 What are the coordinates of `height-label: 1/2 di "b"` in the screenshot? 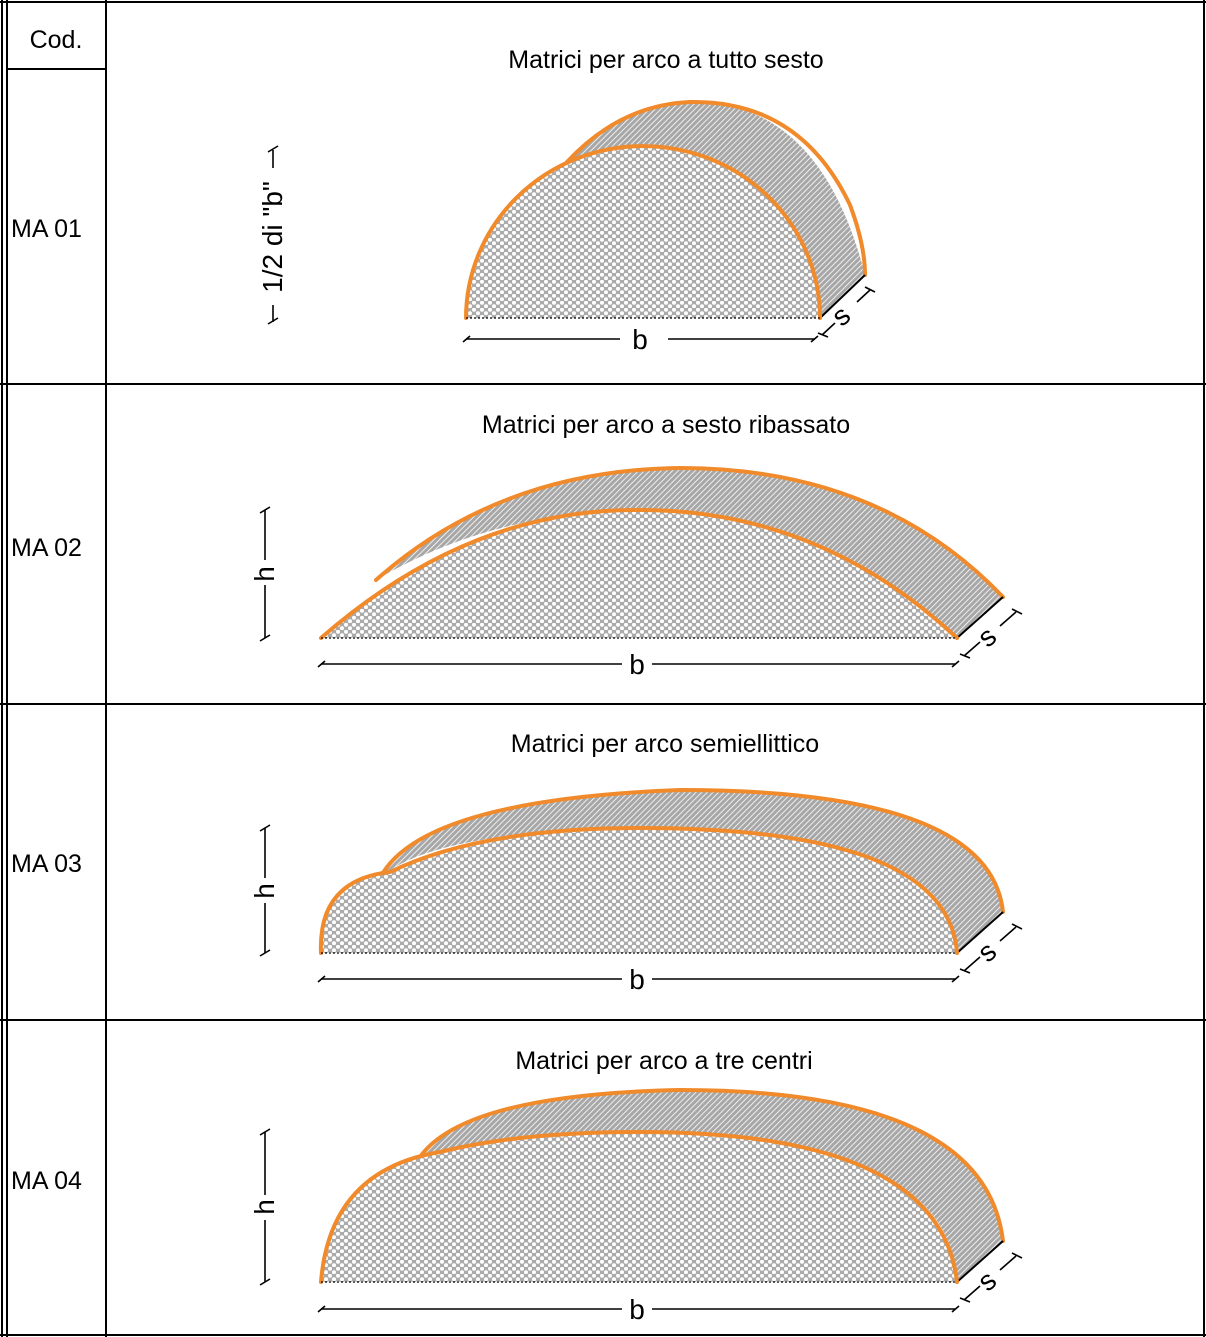 It's located at (272, 237).